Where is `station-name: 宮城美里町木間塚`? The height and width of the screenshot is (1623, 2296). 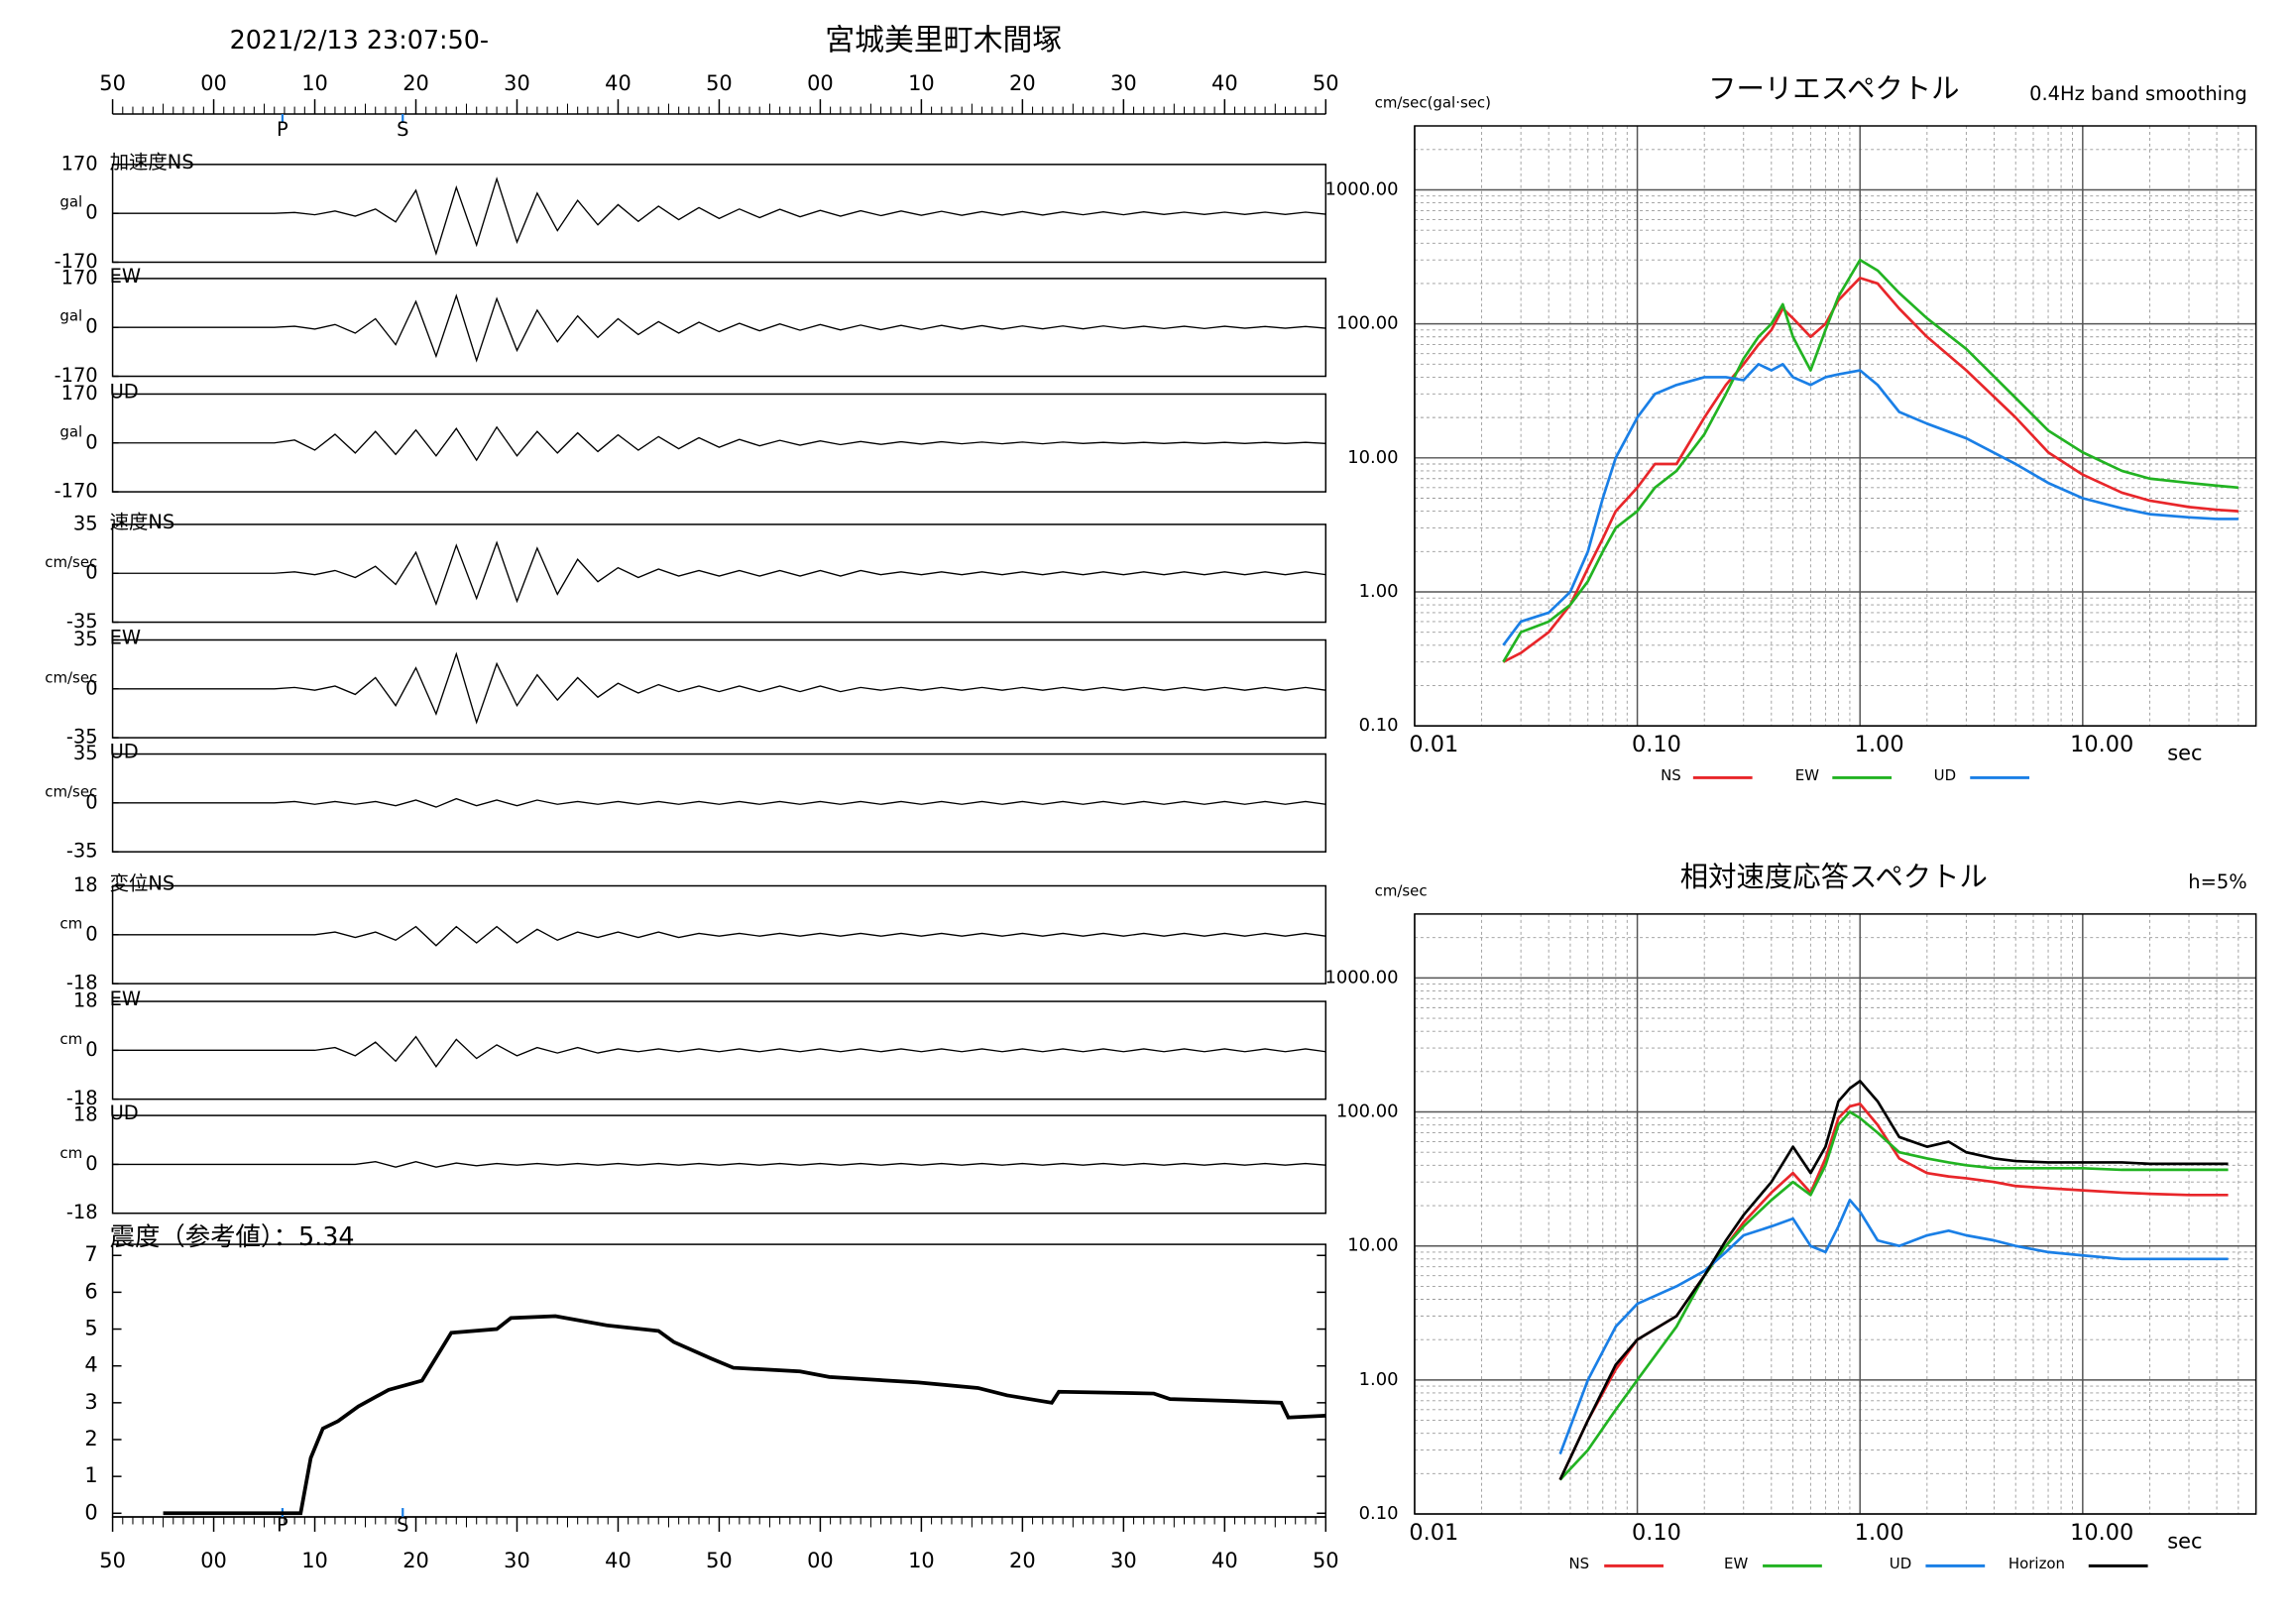
station-name: 宮城美里町木間塚 is located at coordinates (943, 40).